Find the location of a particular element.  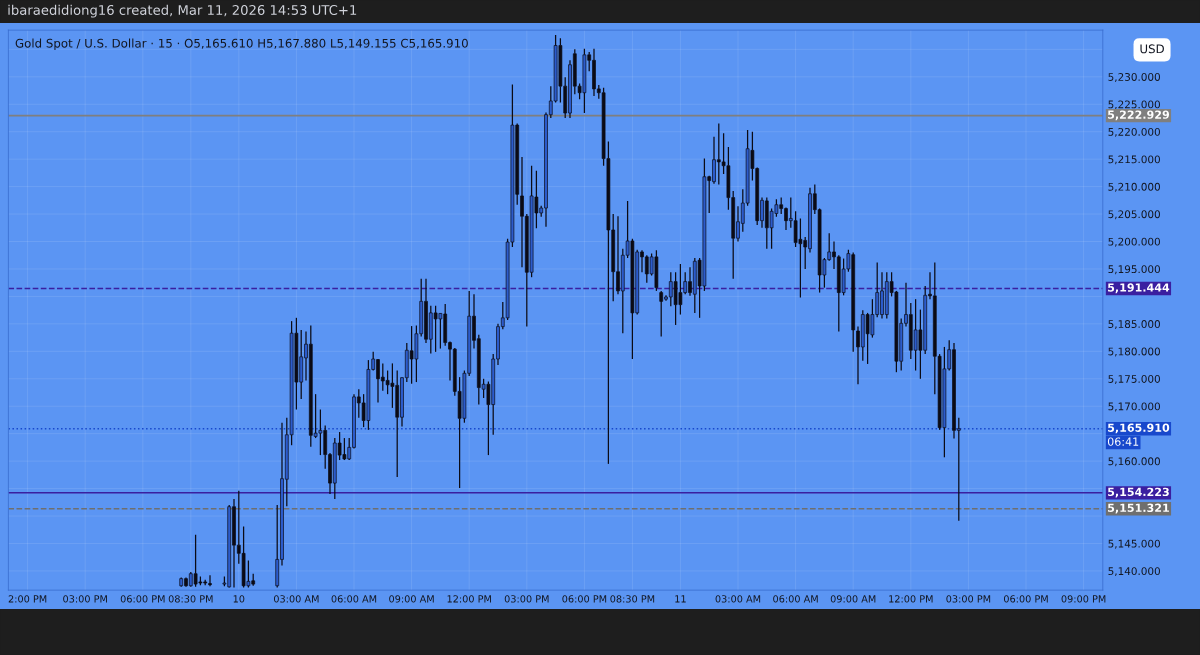

y-tick-label: 5,215.000 is located at coordinates (1134, 160).